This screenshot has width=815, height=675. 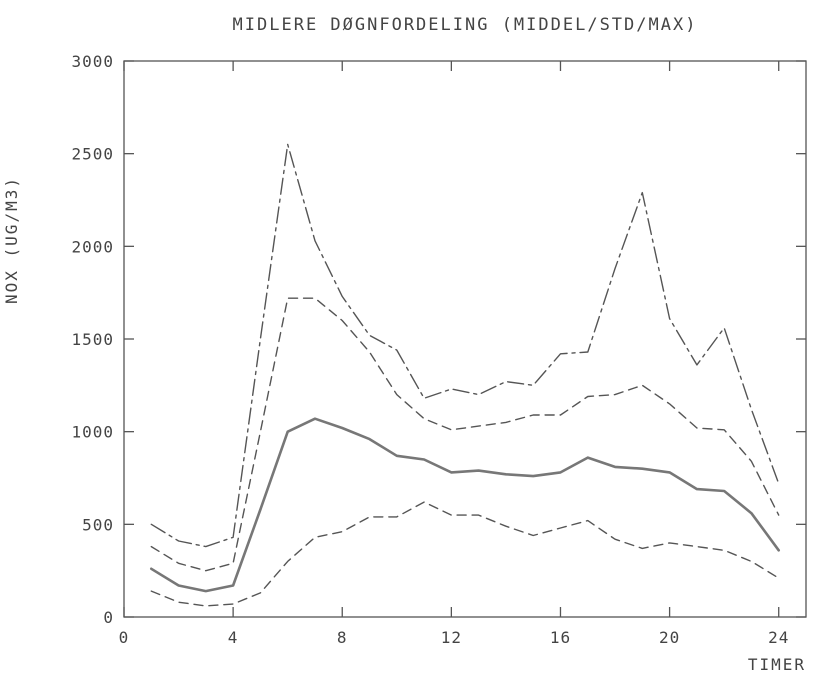 What do you see at coordinates (98, 524) in the screenshot?
I see `y-tick-label: 500` at bounding box center [98, 524].